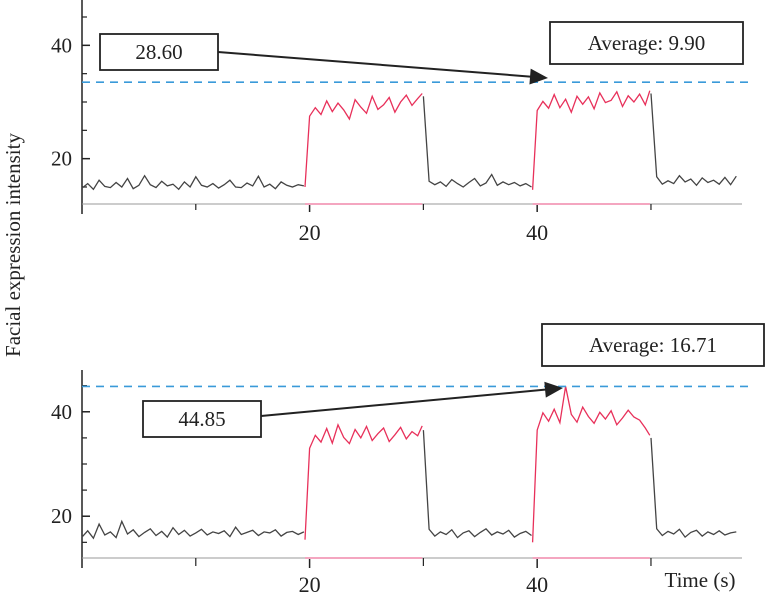  What do you see at coordinates (13, 245) in the screenshot?
I see `y-axis-label: Facial expression intensity` at bounding box center [13, 245].